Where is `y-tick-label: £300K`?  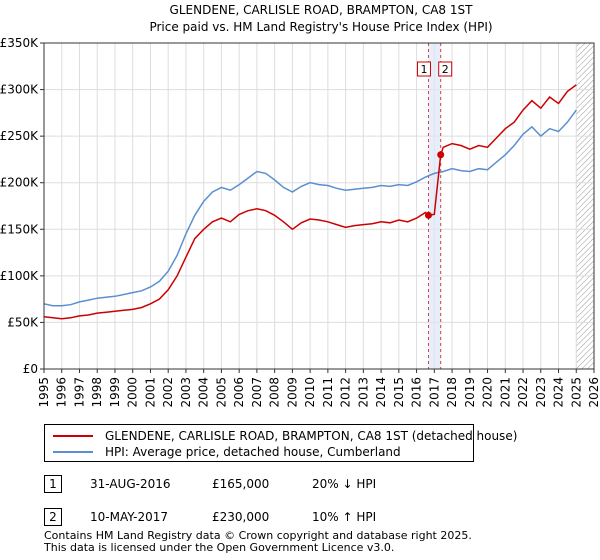 y-tick-label: £300K is located at coordinates (19, 90).